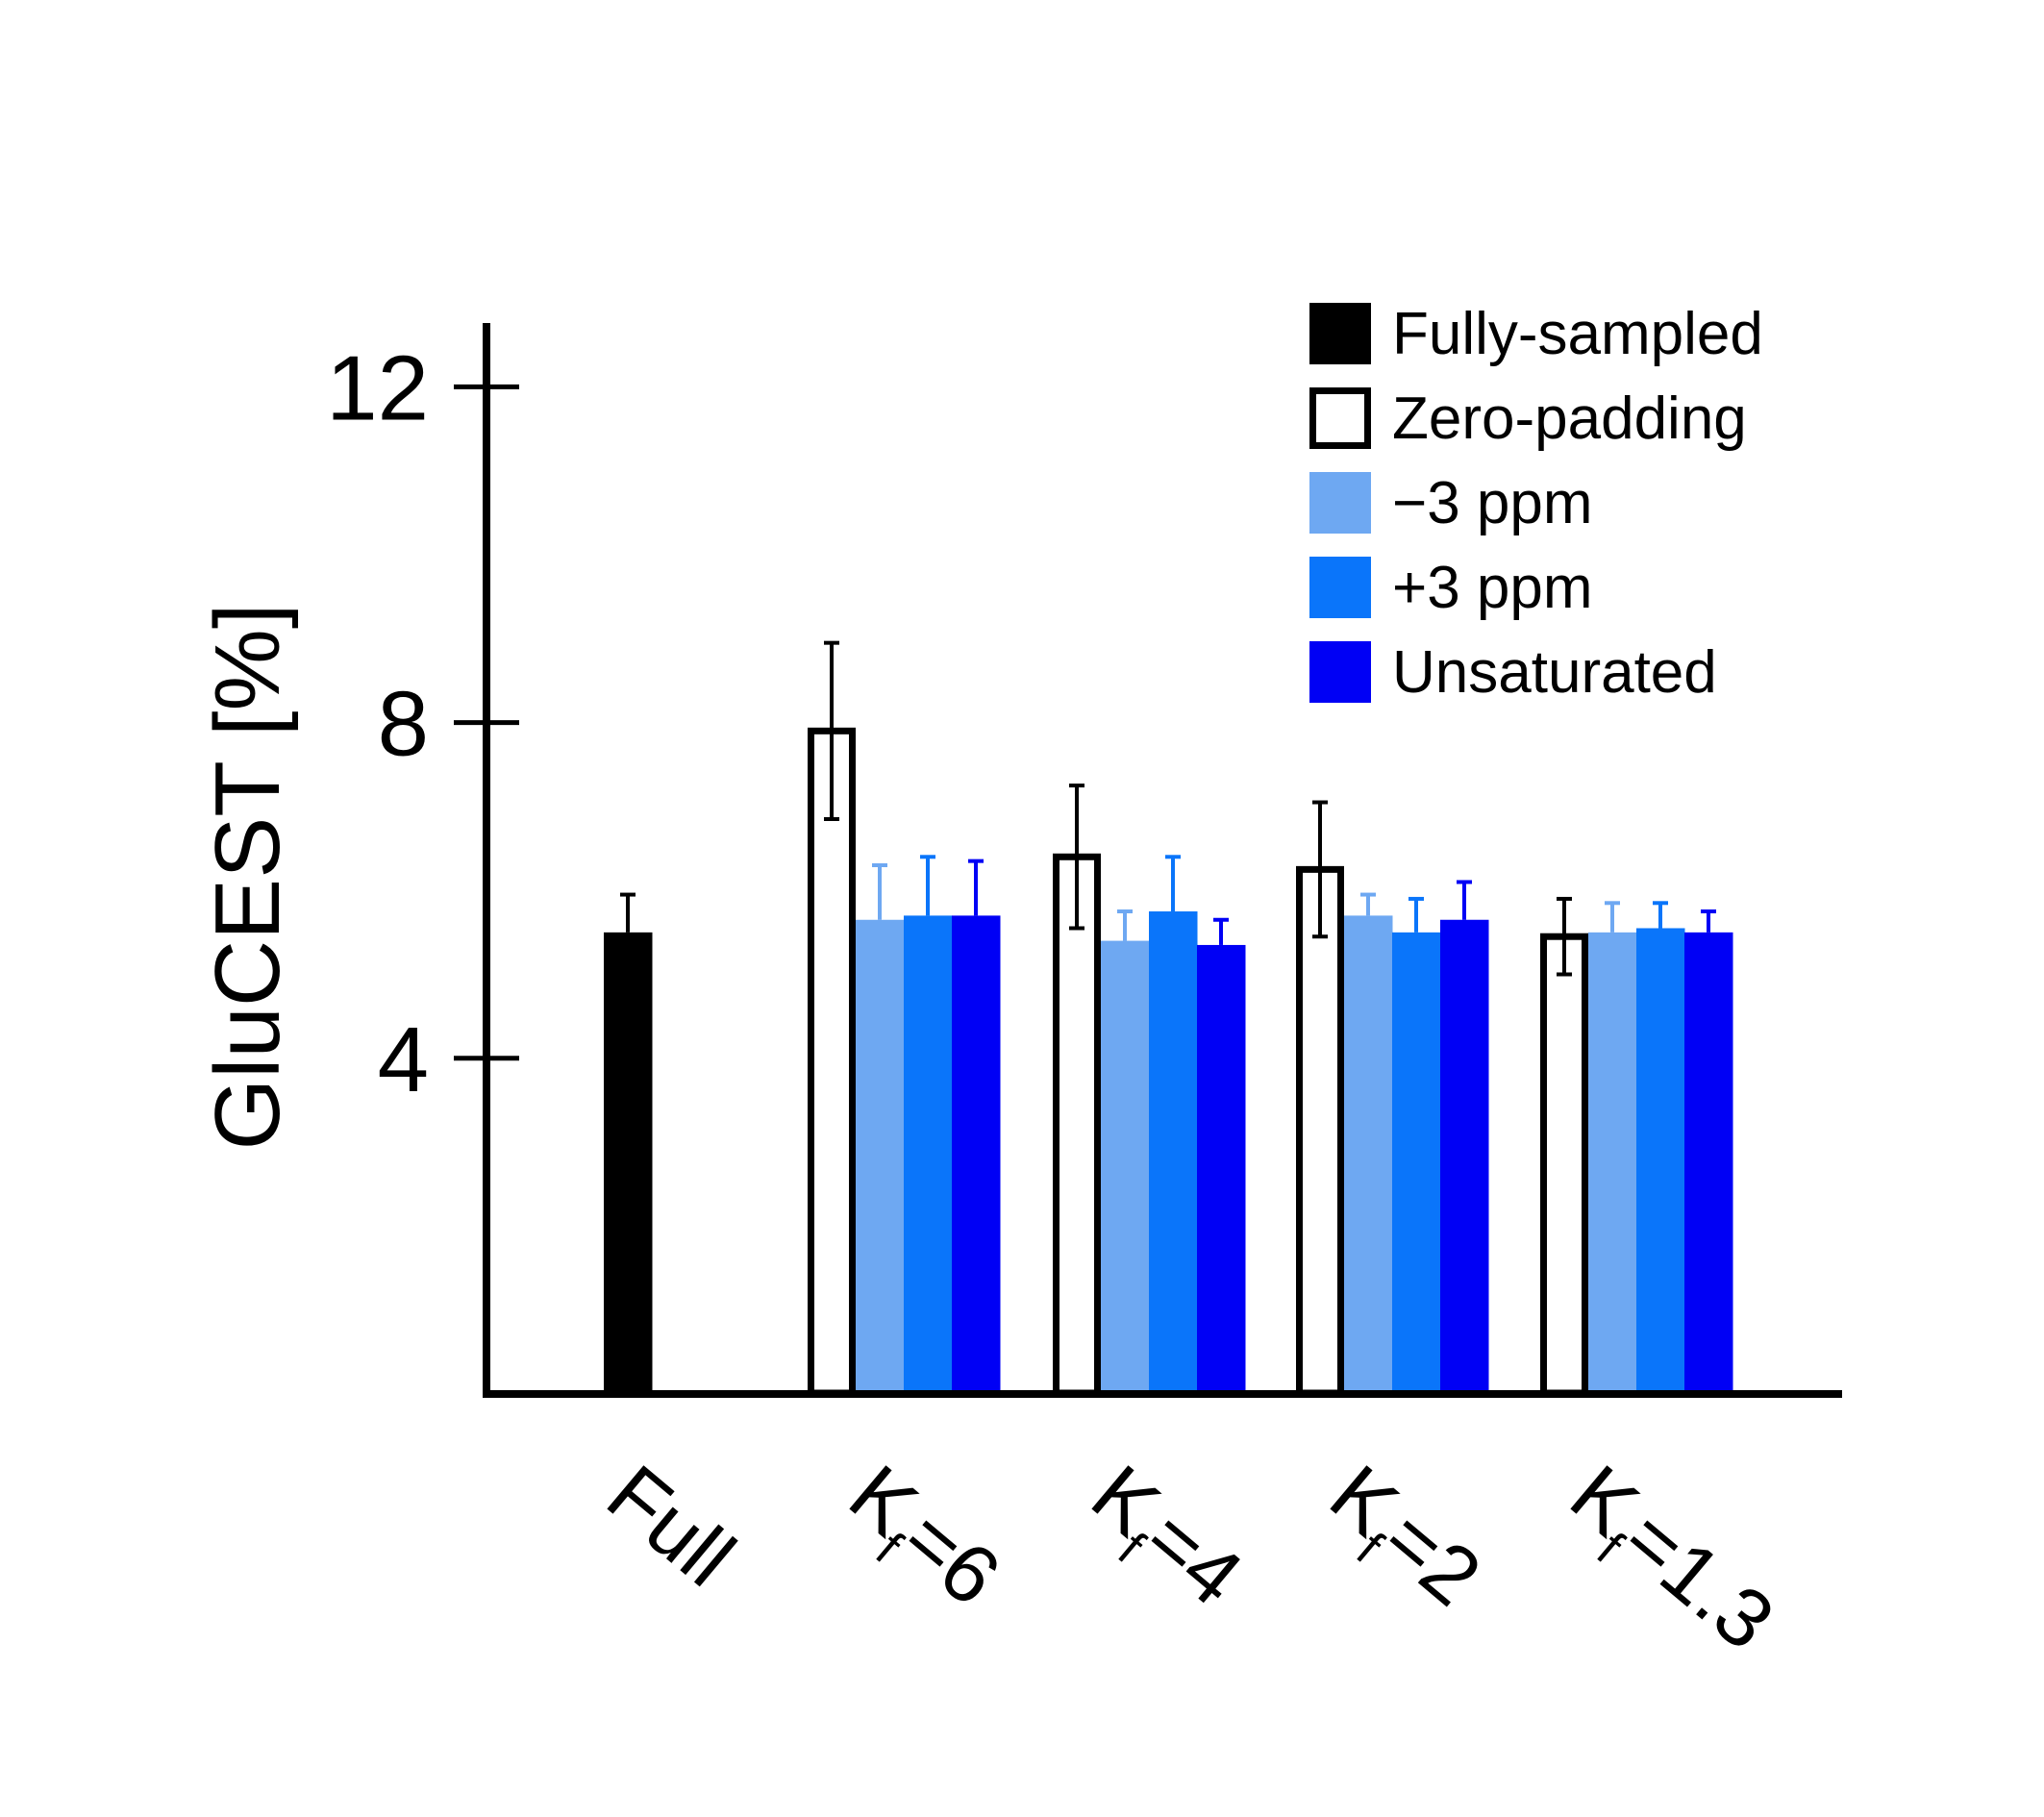  Describe the element at coordinates (377, 387) in the screenshot. I see `y-tick-label: 12` at that location.